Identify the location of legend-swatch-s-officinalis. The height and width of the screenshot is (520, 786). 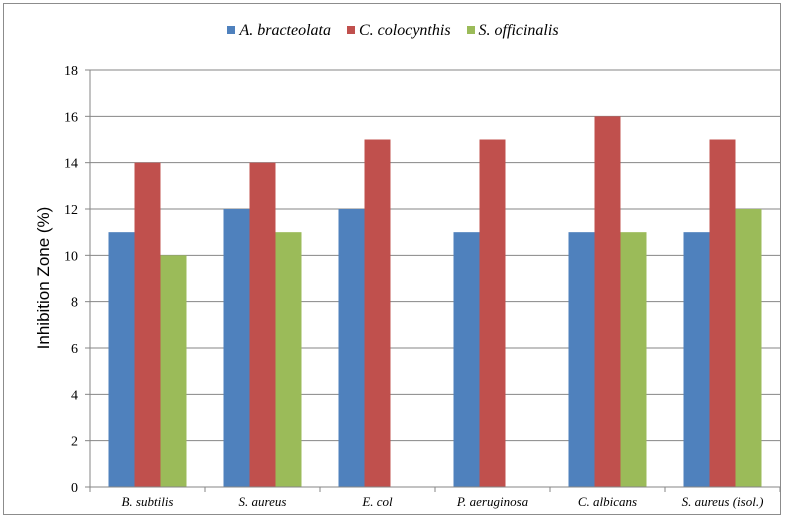
(470, 30).